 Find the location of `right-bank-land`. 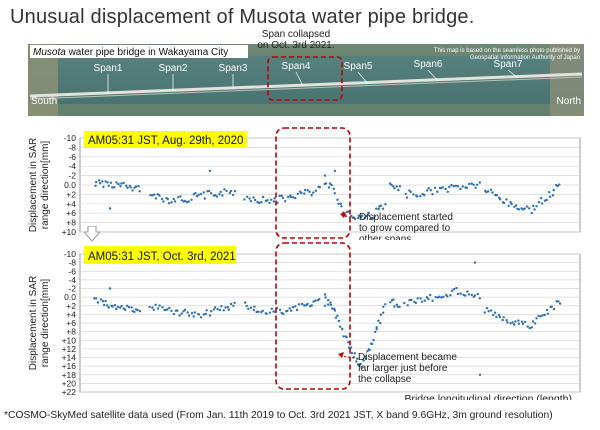

right-bank-land is located at coordinates (567, 80).